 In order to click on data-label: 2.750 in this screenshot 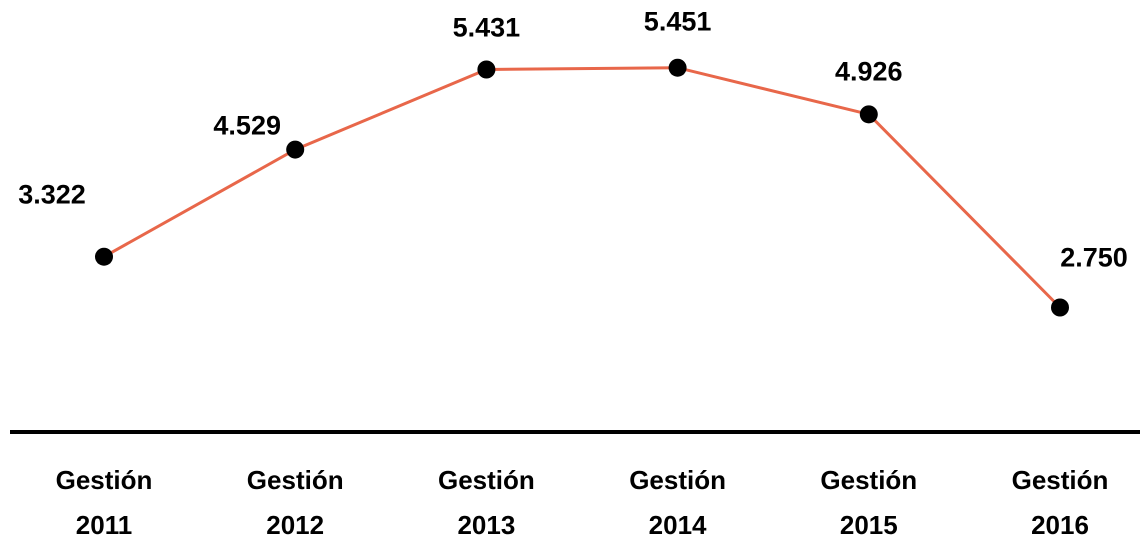, I will do `click(1094, 258)`.